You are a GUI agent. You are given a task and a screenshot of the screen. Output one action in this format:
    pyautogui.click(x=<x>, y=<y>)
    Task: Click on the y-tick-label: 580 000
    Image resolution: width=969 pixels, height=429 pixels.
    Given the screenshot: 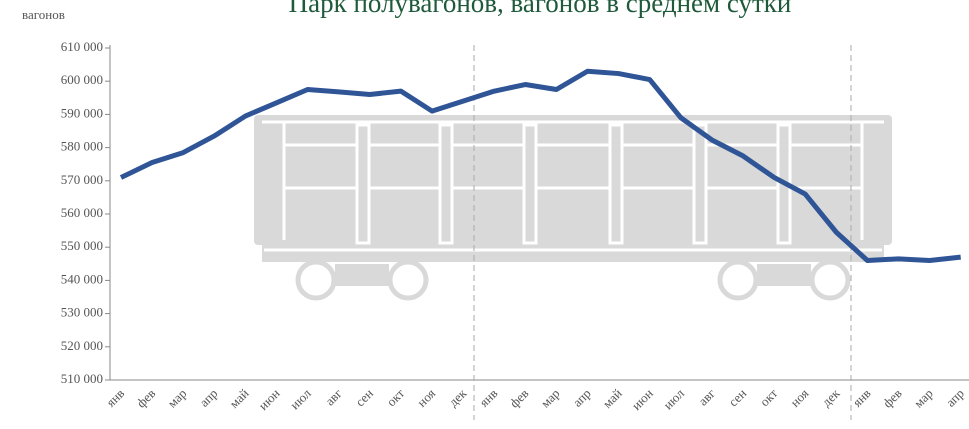 What is the action you would take?
    pyautogui.click(x=82, y=146)
    